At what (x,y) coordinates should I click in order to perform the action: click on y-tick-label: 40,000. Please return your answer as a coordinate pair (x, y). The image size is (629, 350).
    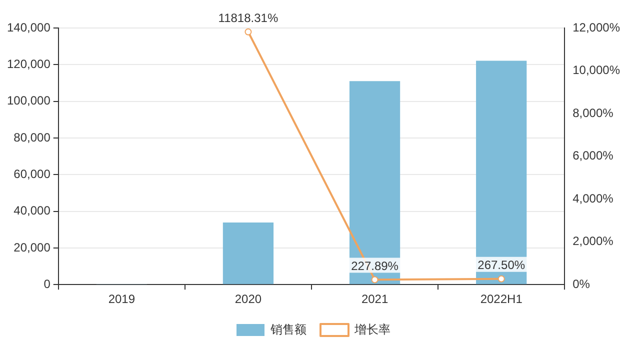
    Looking at the image, I should click on (32, 211).